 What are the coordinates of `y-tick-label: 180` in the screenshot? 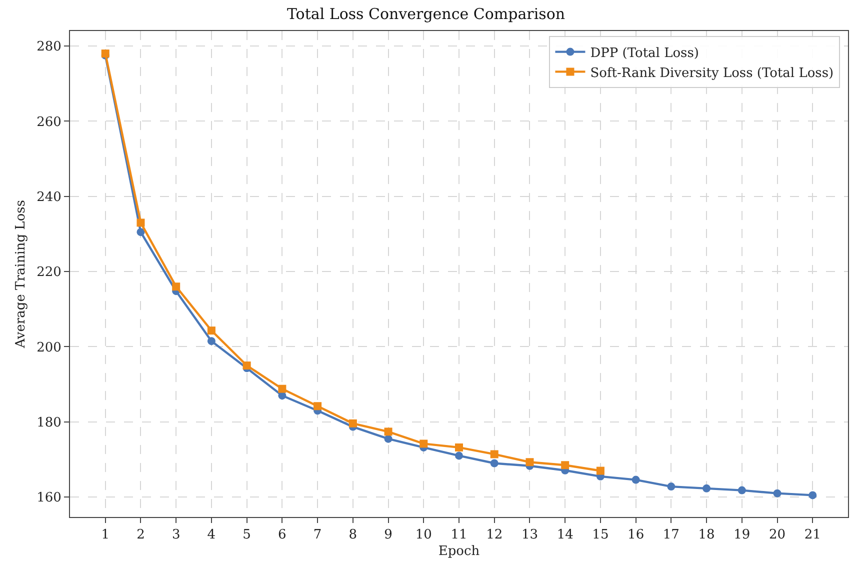 It's located at (49, 422).